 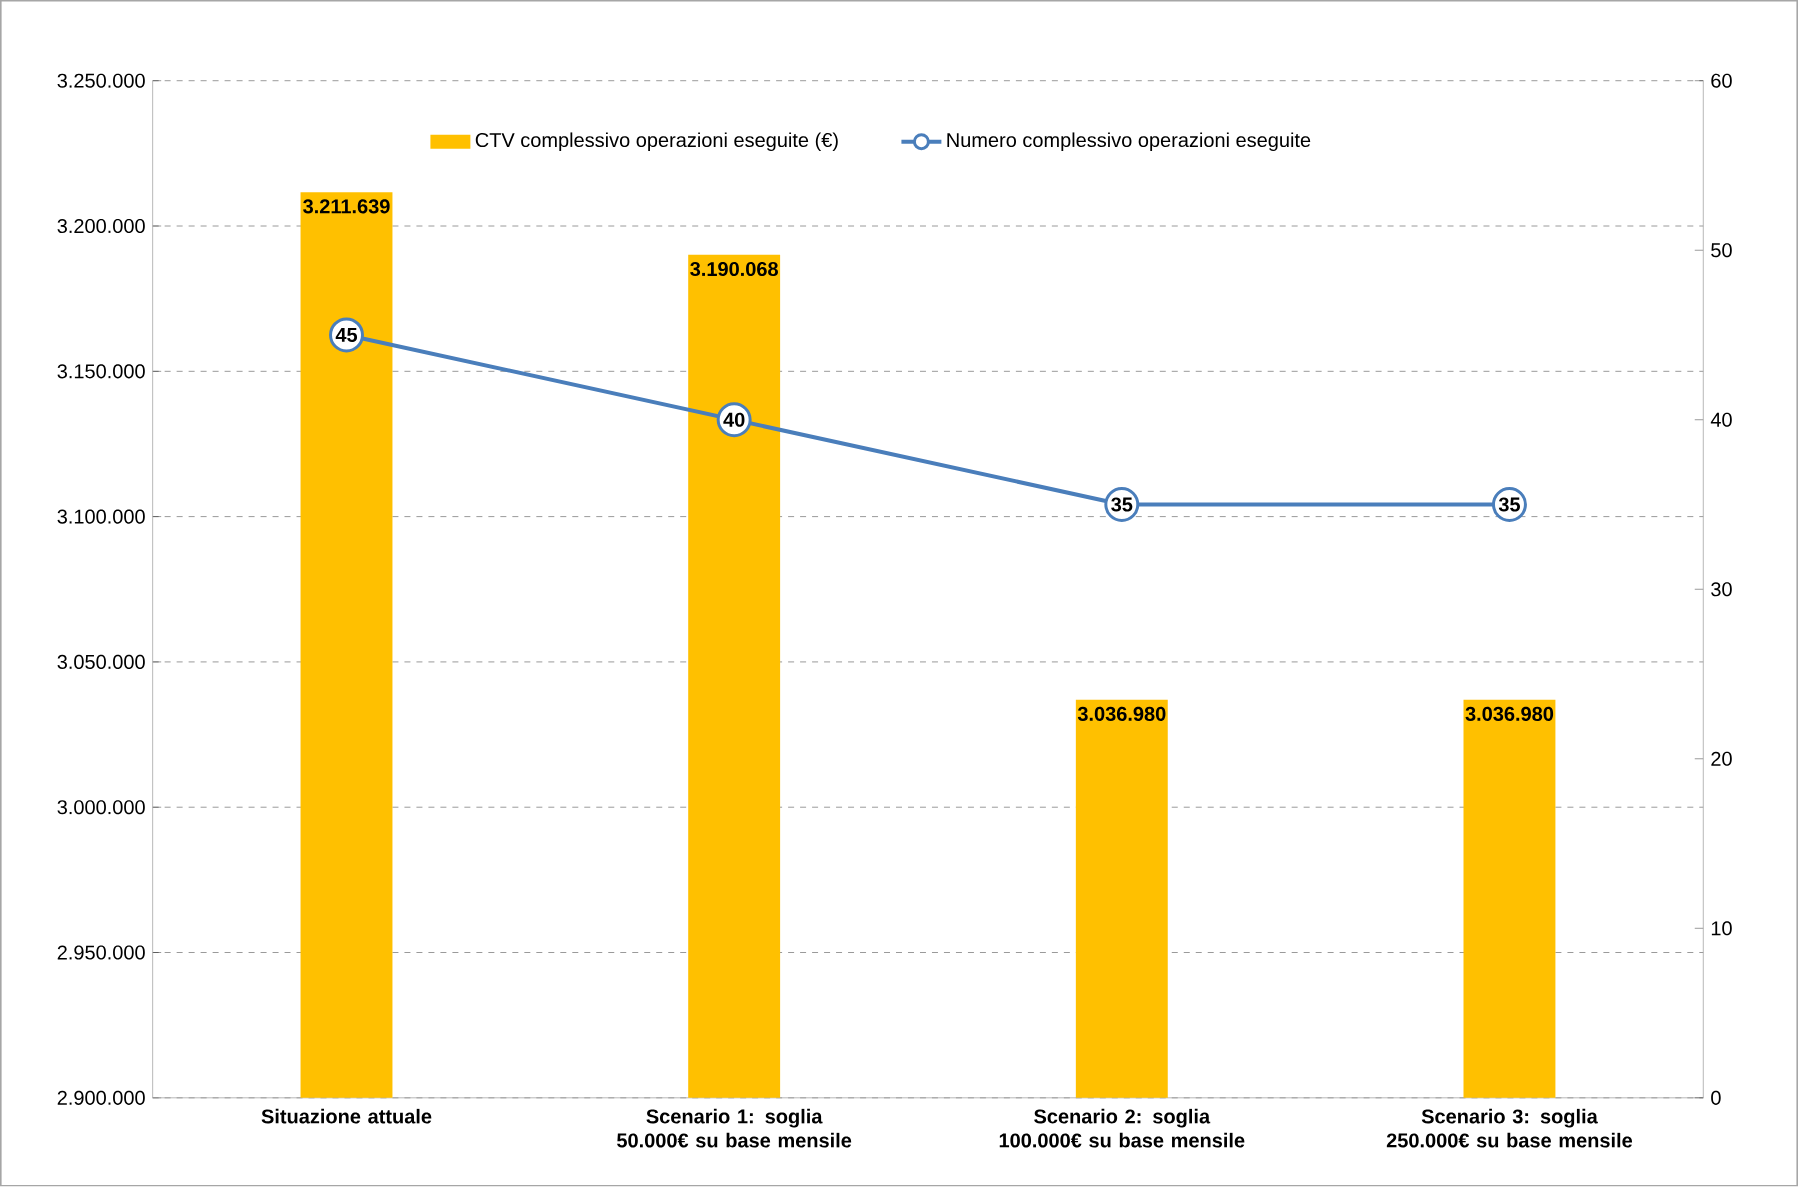 I want to click on x-tick-label: Scenario 3: soglia 250.000€ su base mensile, so click(x=1509, y=1128).